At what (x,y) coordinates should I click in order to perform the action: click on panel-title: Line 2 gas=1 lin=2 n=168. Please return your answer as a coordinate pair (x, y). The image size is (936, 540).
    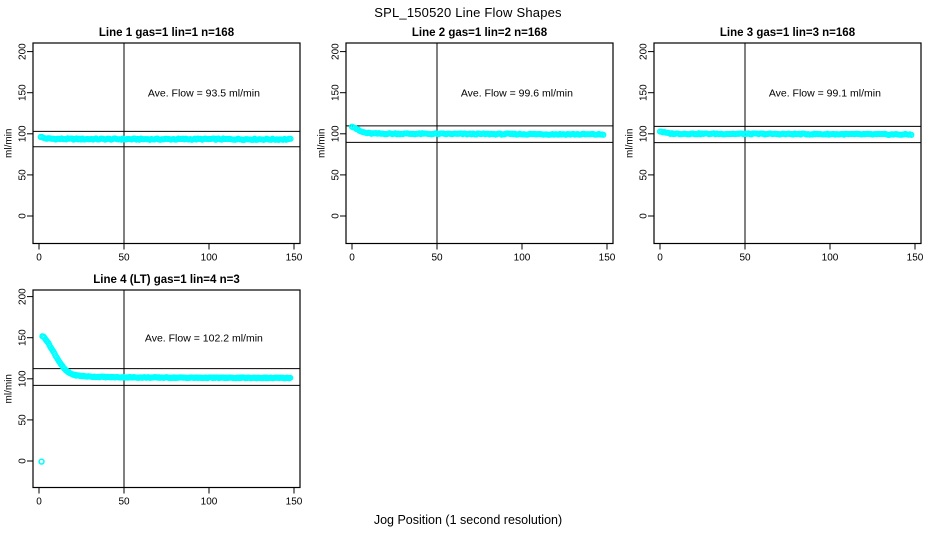
    Looking at the image, I should click on (480, 33).